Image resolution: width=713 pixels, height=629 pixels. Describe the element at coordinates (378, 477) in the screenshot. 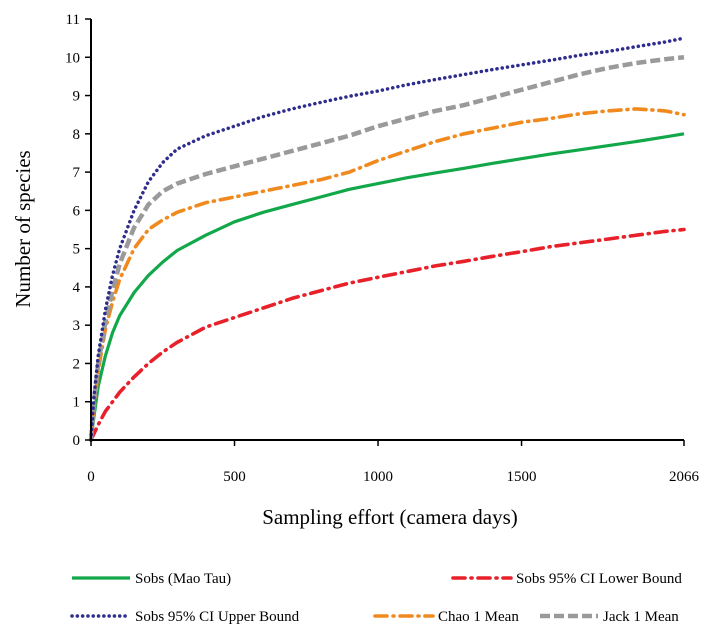

I see `x-tick-label: 1000` at that location.